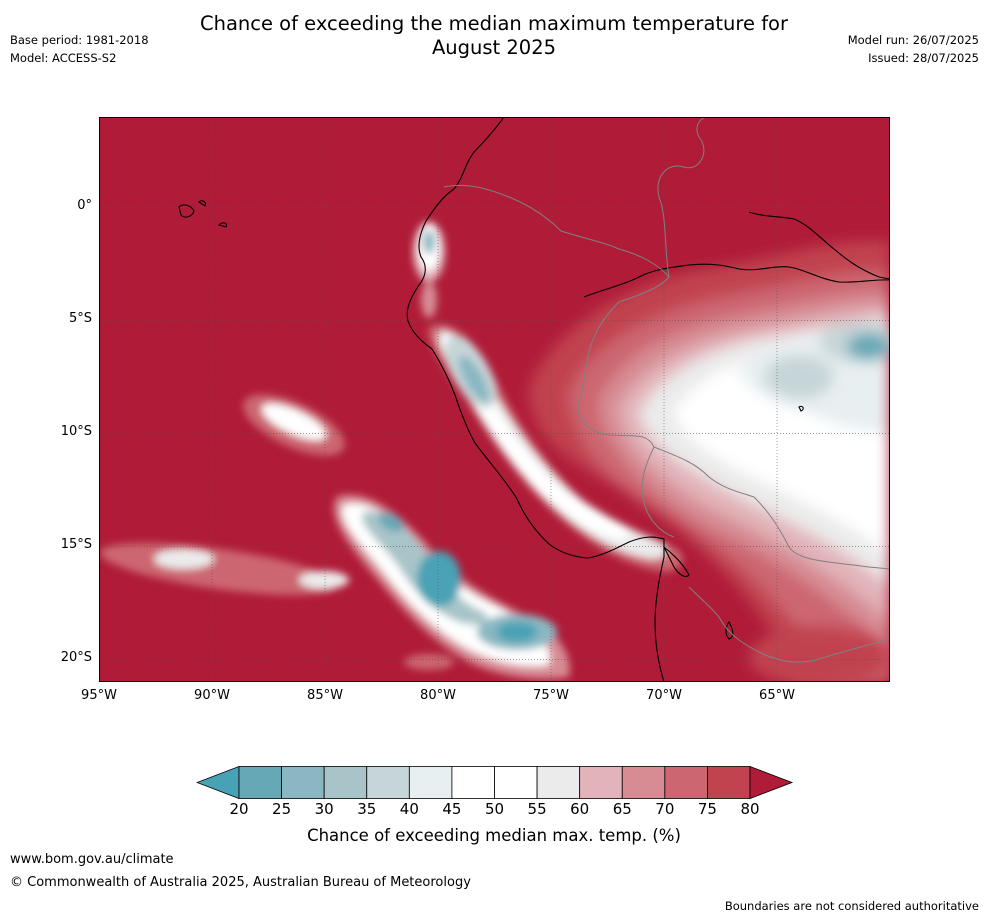  What do you see at coordinates (771, 783) in the screenshot?
I see `colorbar-over-arrow` at bounding box center [771, 783].